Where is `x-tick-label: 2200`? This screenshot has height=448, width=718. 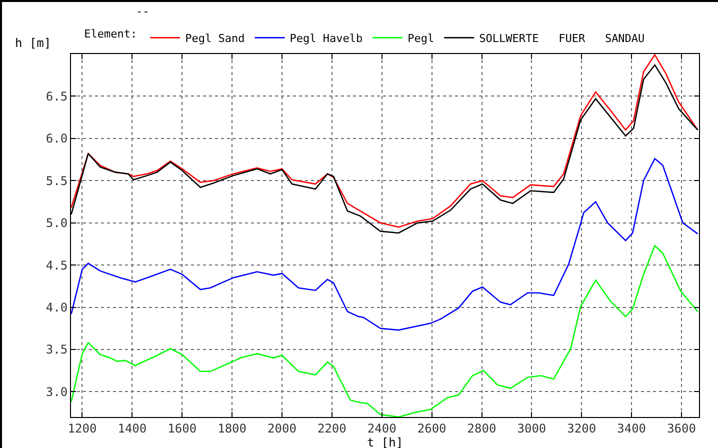
x-tick-label: 2200 is located at coordinates (331, 428).